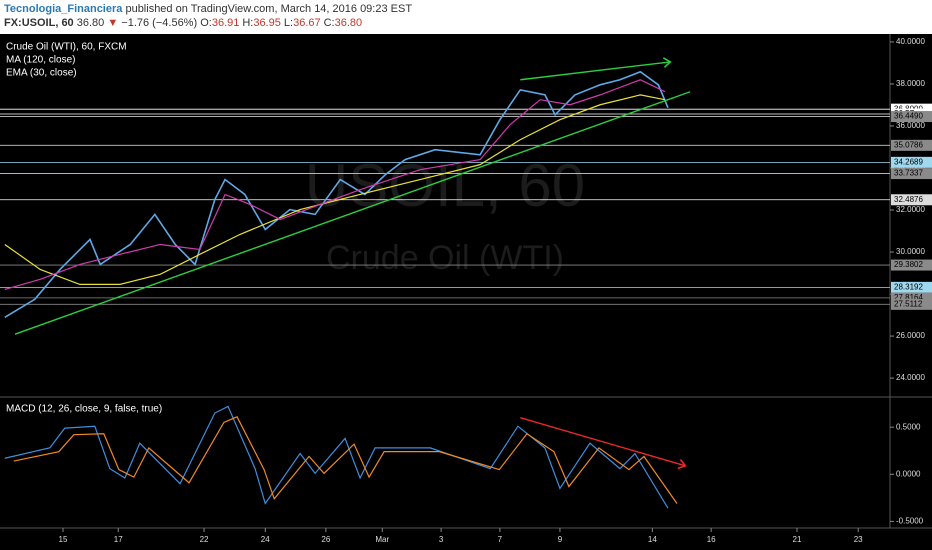 Image resolution: width=932 pixels, height=550 pixels. What do you see at coordinates (908, 173) in the screenshot?
I see `level-label: 33.7337` at bounding box center [908, 173].